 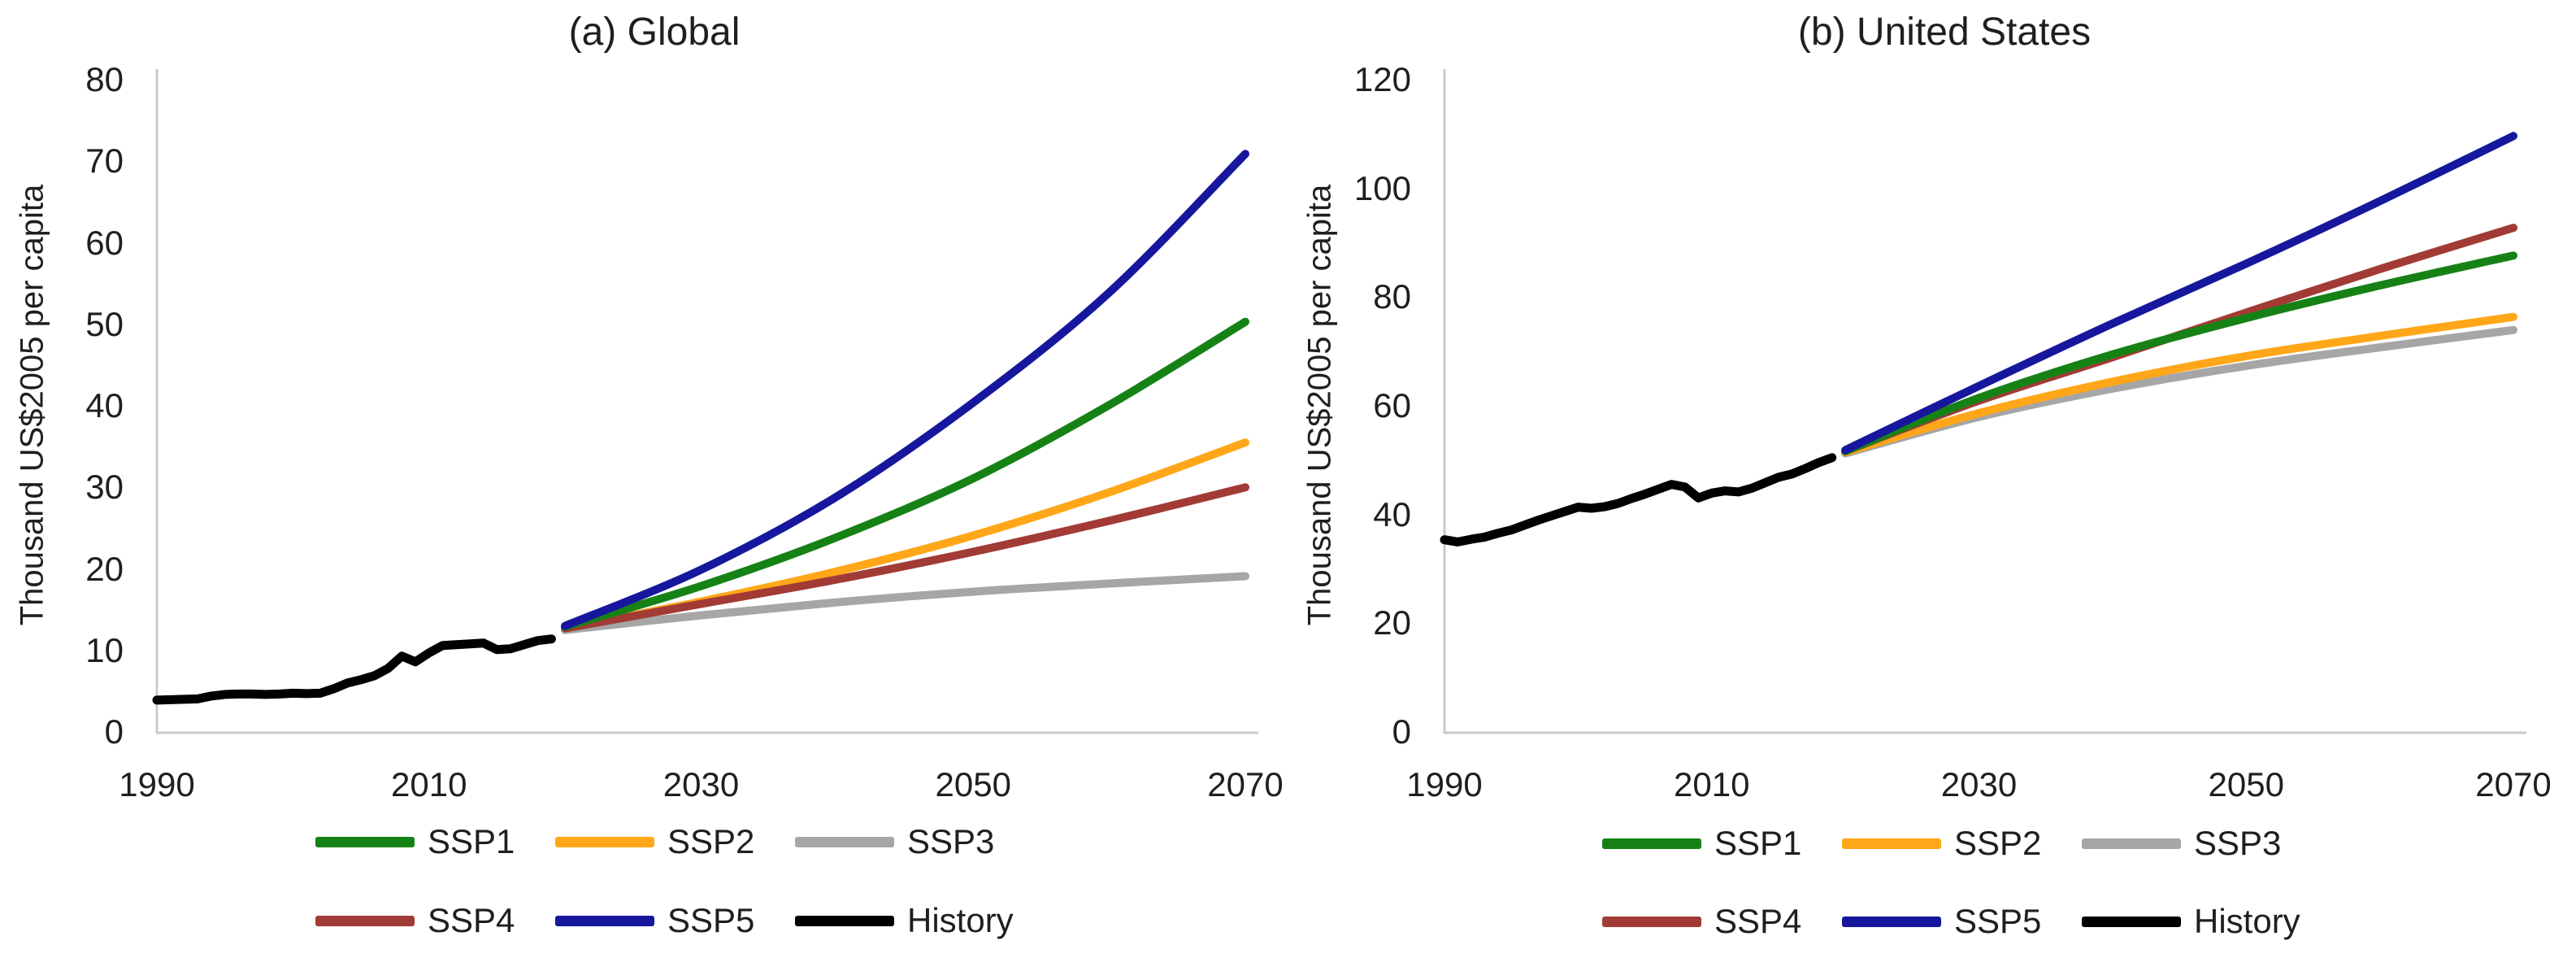 What do you see at coordinates (104, 79) in the screenshot?
I see `panel-a-y-tick-label: 80` at bounding box center [104, 79].